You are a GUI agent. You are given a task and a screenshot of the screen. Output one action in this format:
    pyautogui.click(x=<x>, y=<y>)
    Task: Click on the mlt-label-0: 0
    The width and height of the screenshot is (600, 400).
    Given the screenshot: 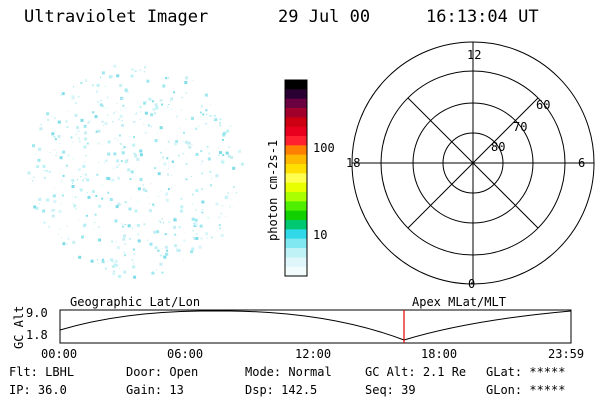 What is the action you would take?
    pyautogui.click(x=472, y=284)
    